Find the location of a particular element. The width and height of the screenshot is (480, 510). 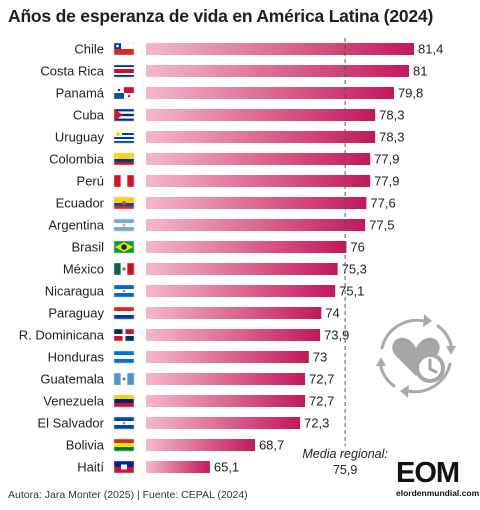

value-label: 75,3 is located at coordinates (354, 269).